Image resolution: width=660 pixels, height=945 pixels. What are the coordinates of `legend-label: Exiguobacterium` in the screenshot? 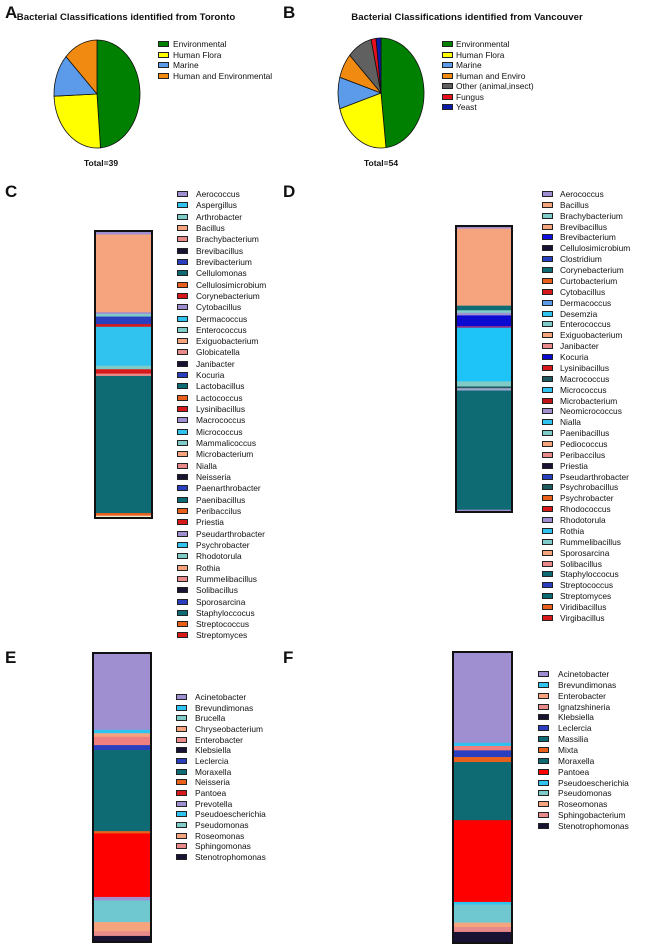 It's located at (227, 341).